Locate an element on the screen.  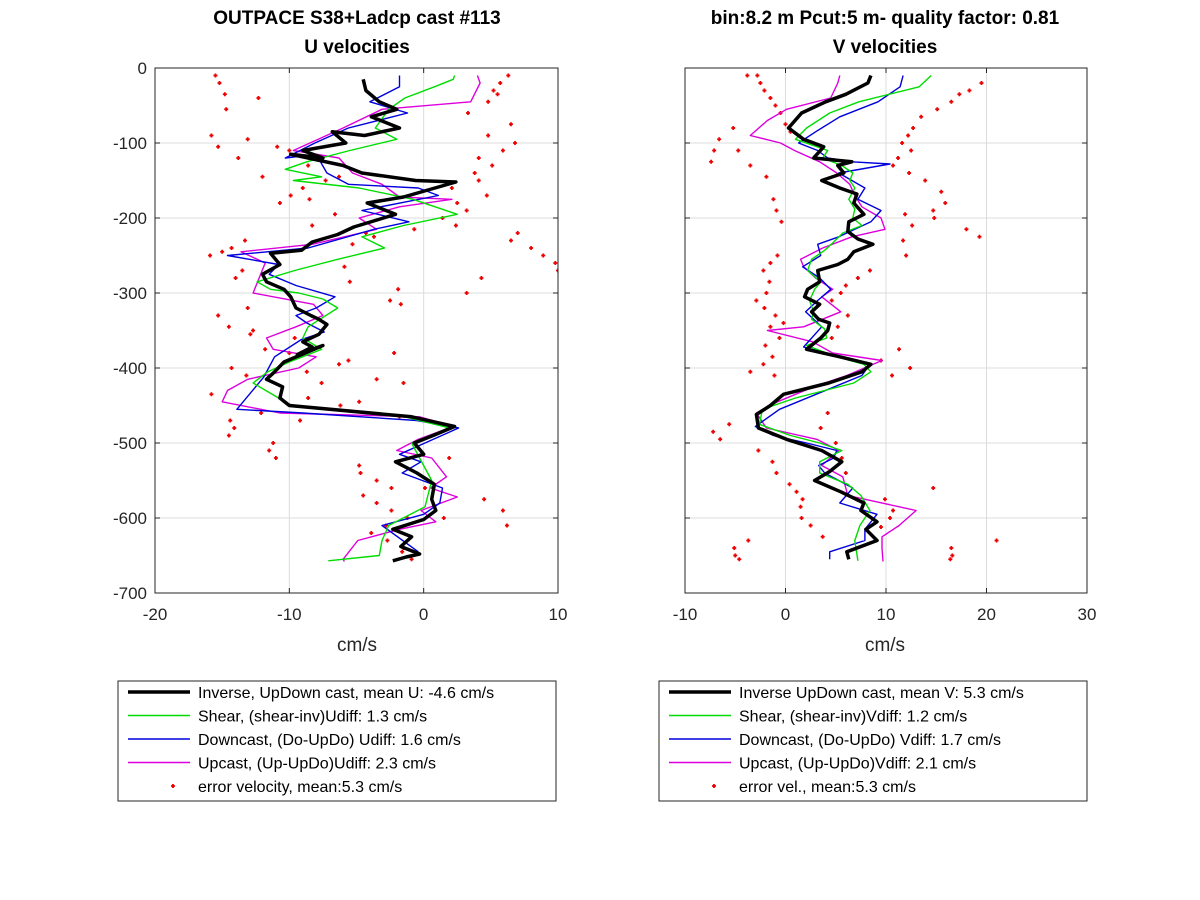
u-y-tick-label-6: -600 is located at coordinates (130, 518).